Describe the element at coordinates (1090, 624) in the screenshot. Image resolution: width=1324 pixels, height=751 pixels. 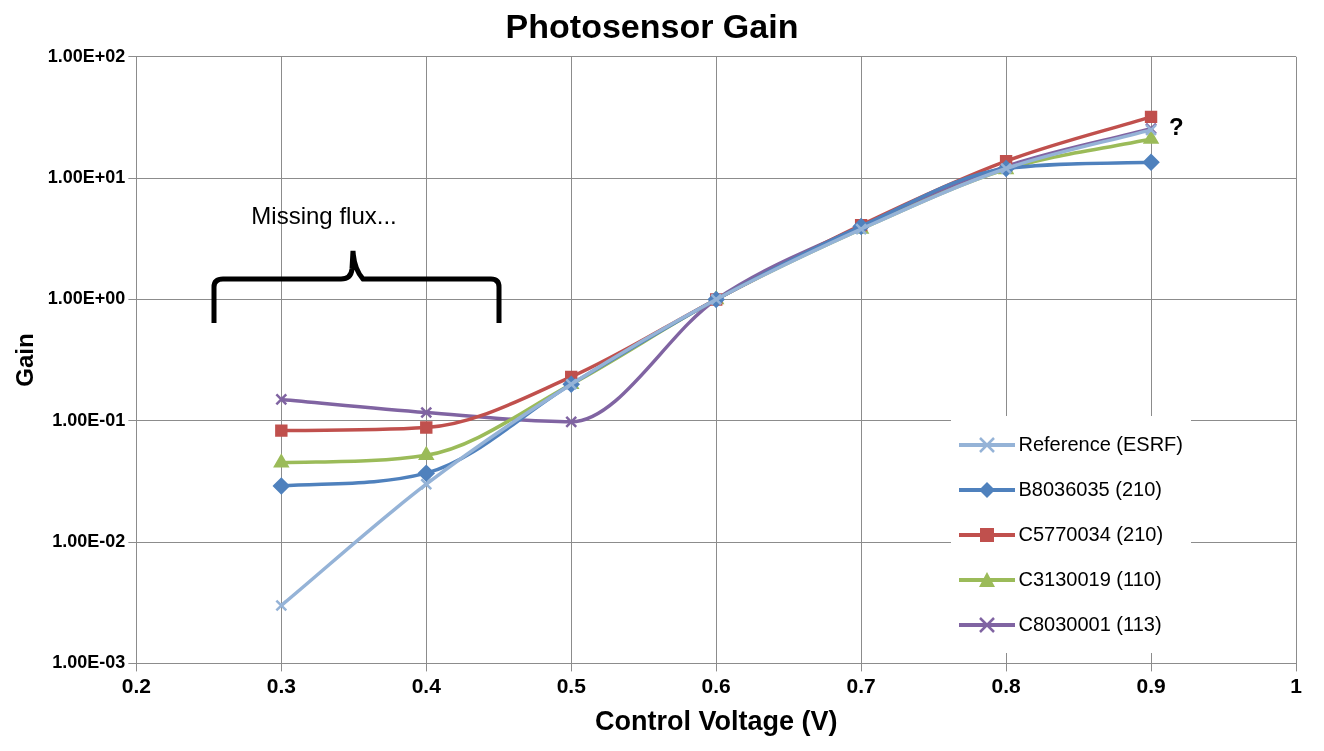
I see `legend-label: C8030001 (113)` at that location.